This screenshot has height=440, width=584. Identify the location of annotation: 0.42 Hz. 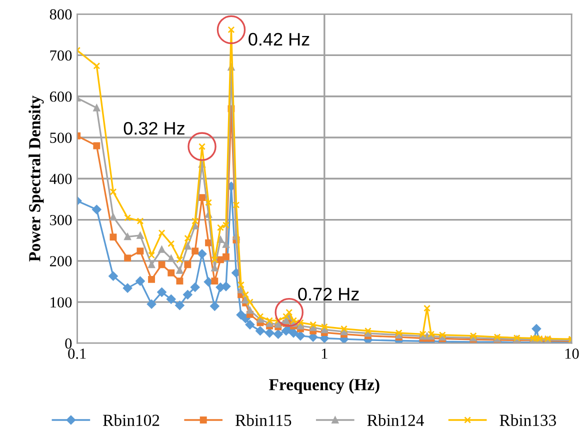
(279, 39).